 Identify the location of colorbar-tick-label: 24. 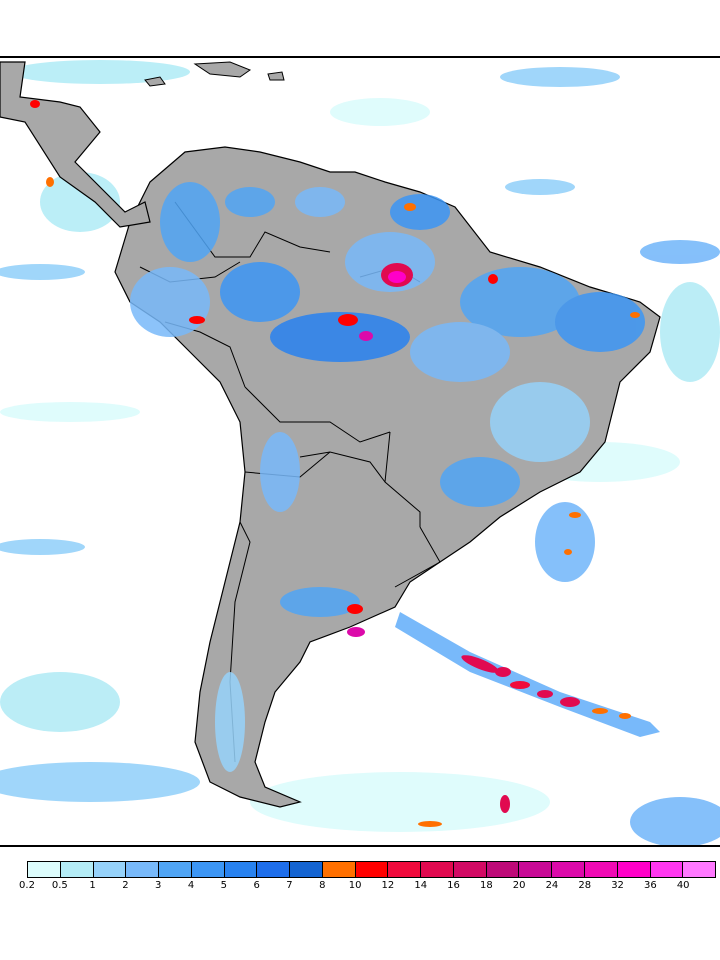
(552, 885).